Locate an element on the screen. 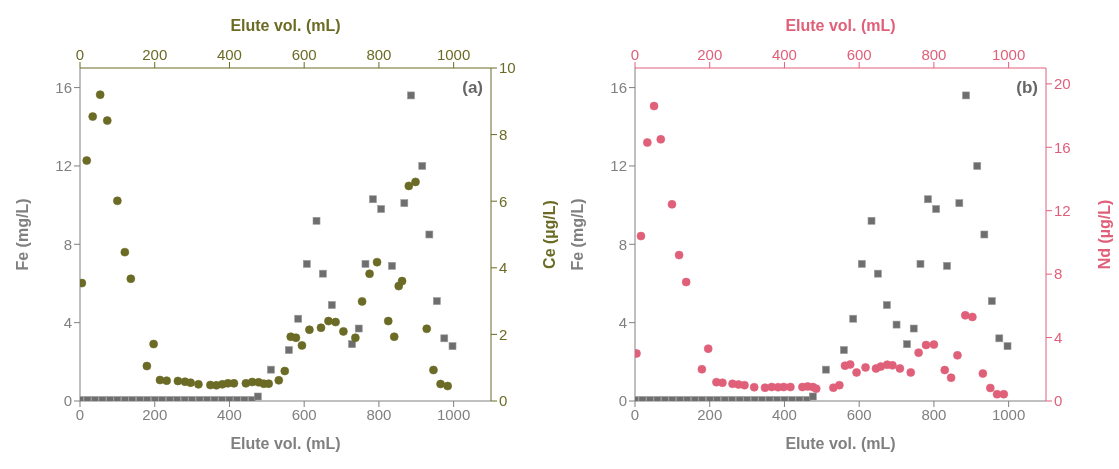  y2-tick-label: 20 is located at coordinates (1062, 84).